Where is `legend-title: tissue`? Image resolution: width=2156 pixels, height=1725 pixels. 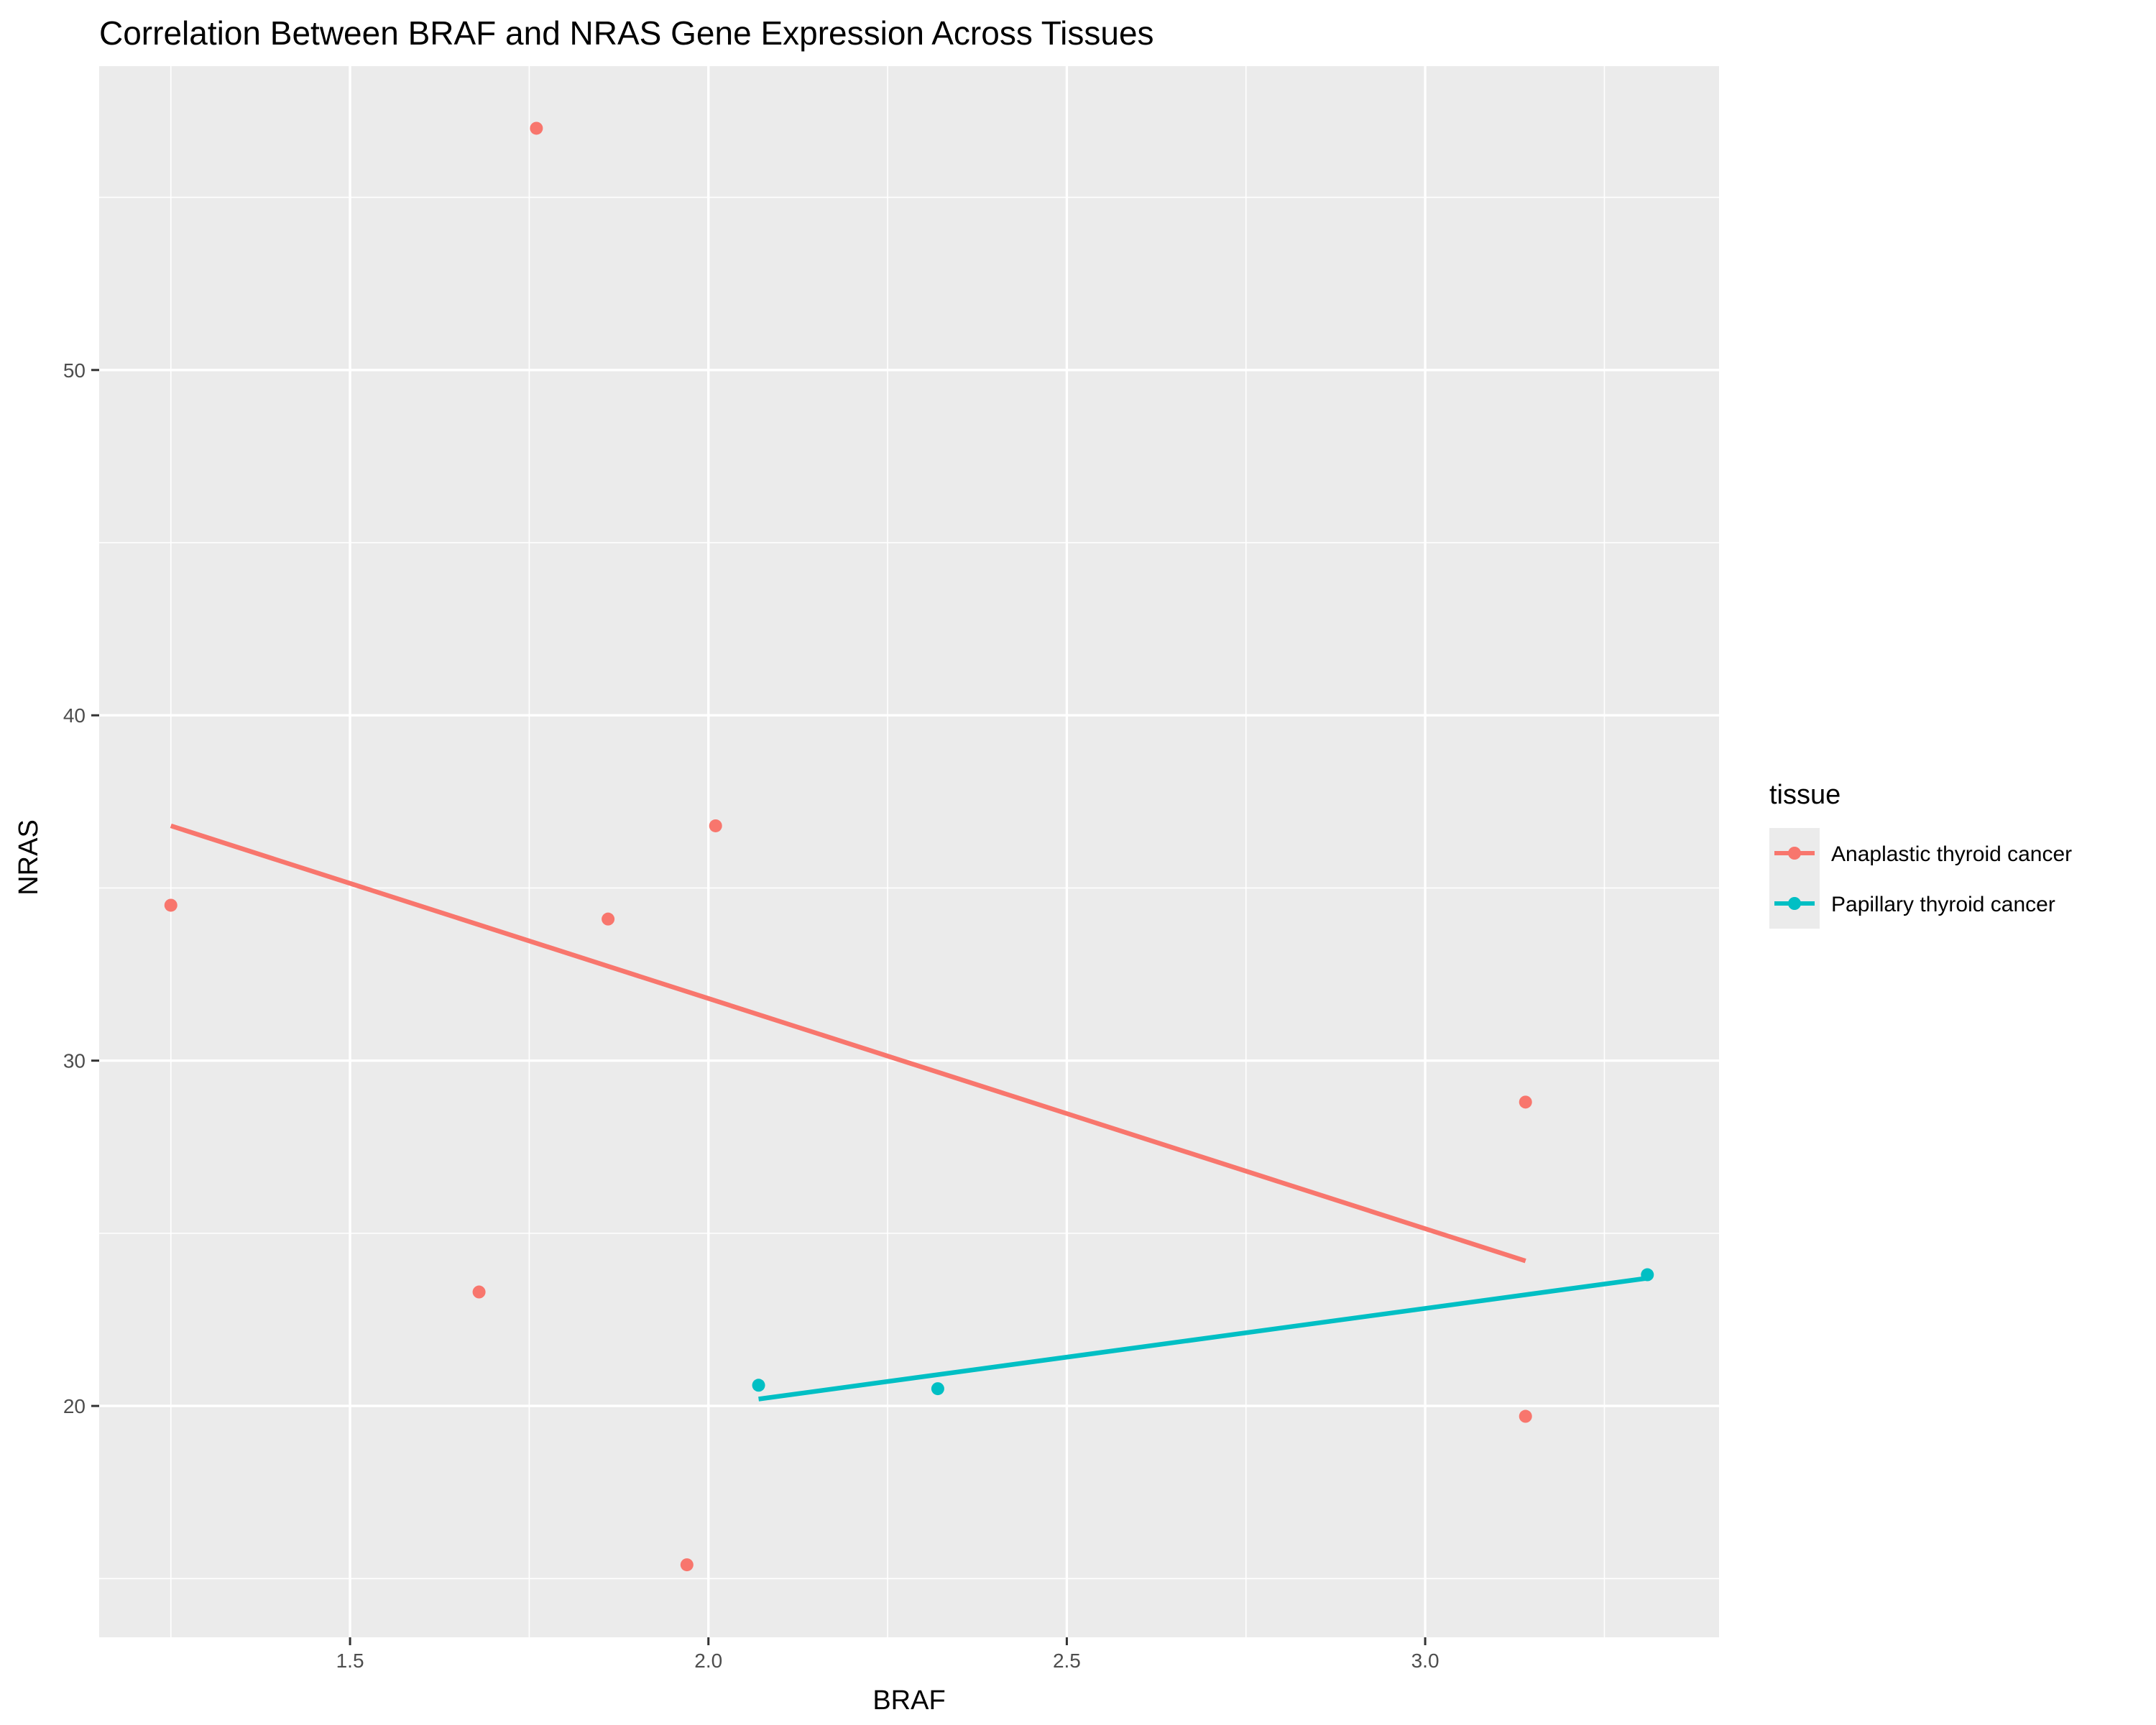 legend-title: tissue is located at coordinates (1805, 795).